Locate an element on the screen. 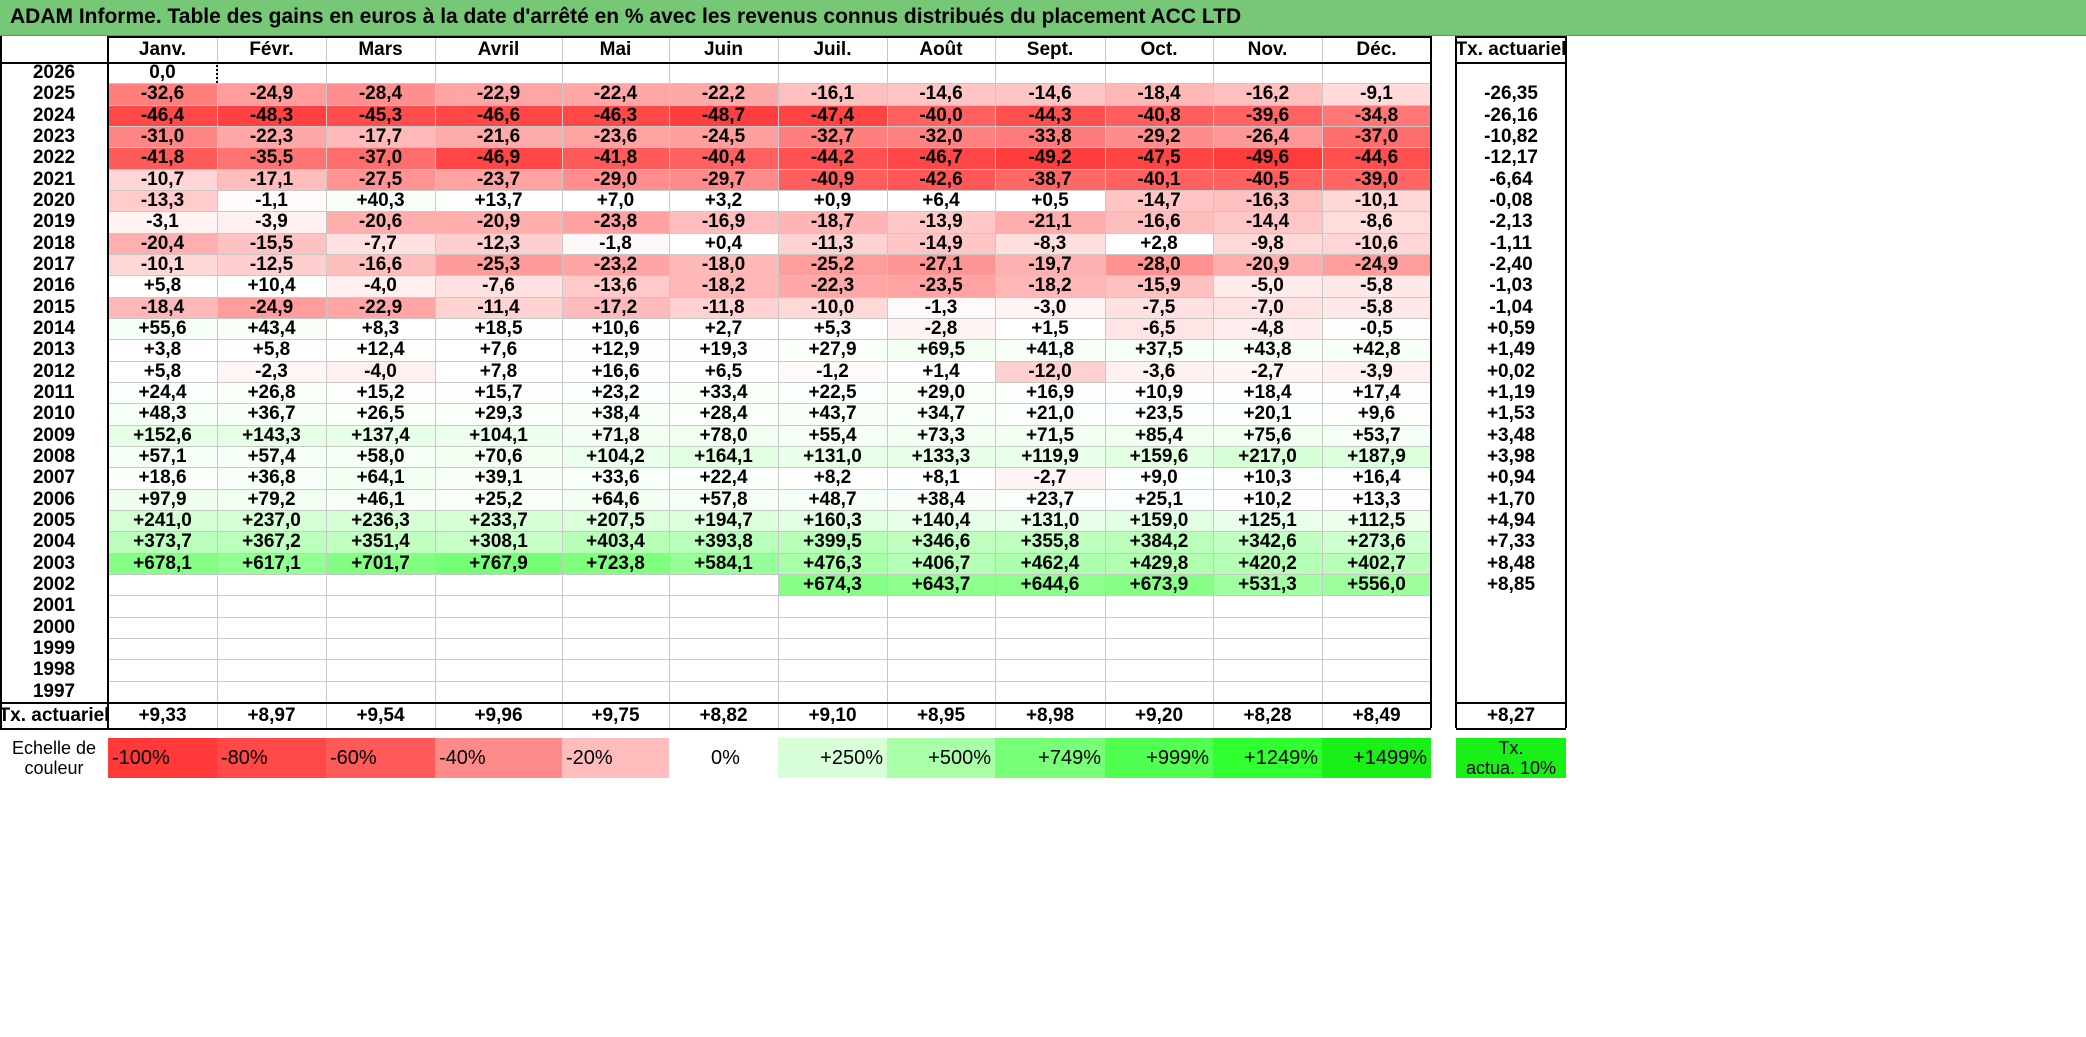 The width and height of the screenshot is (2086, 1037). table-cell: +207,5 is located at coordinates (615, 520).